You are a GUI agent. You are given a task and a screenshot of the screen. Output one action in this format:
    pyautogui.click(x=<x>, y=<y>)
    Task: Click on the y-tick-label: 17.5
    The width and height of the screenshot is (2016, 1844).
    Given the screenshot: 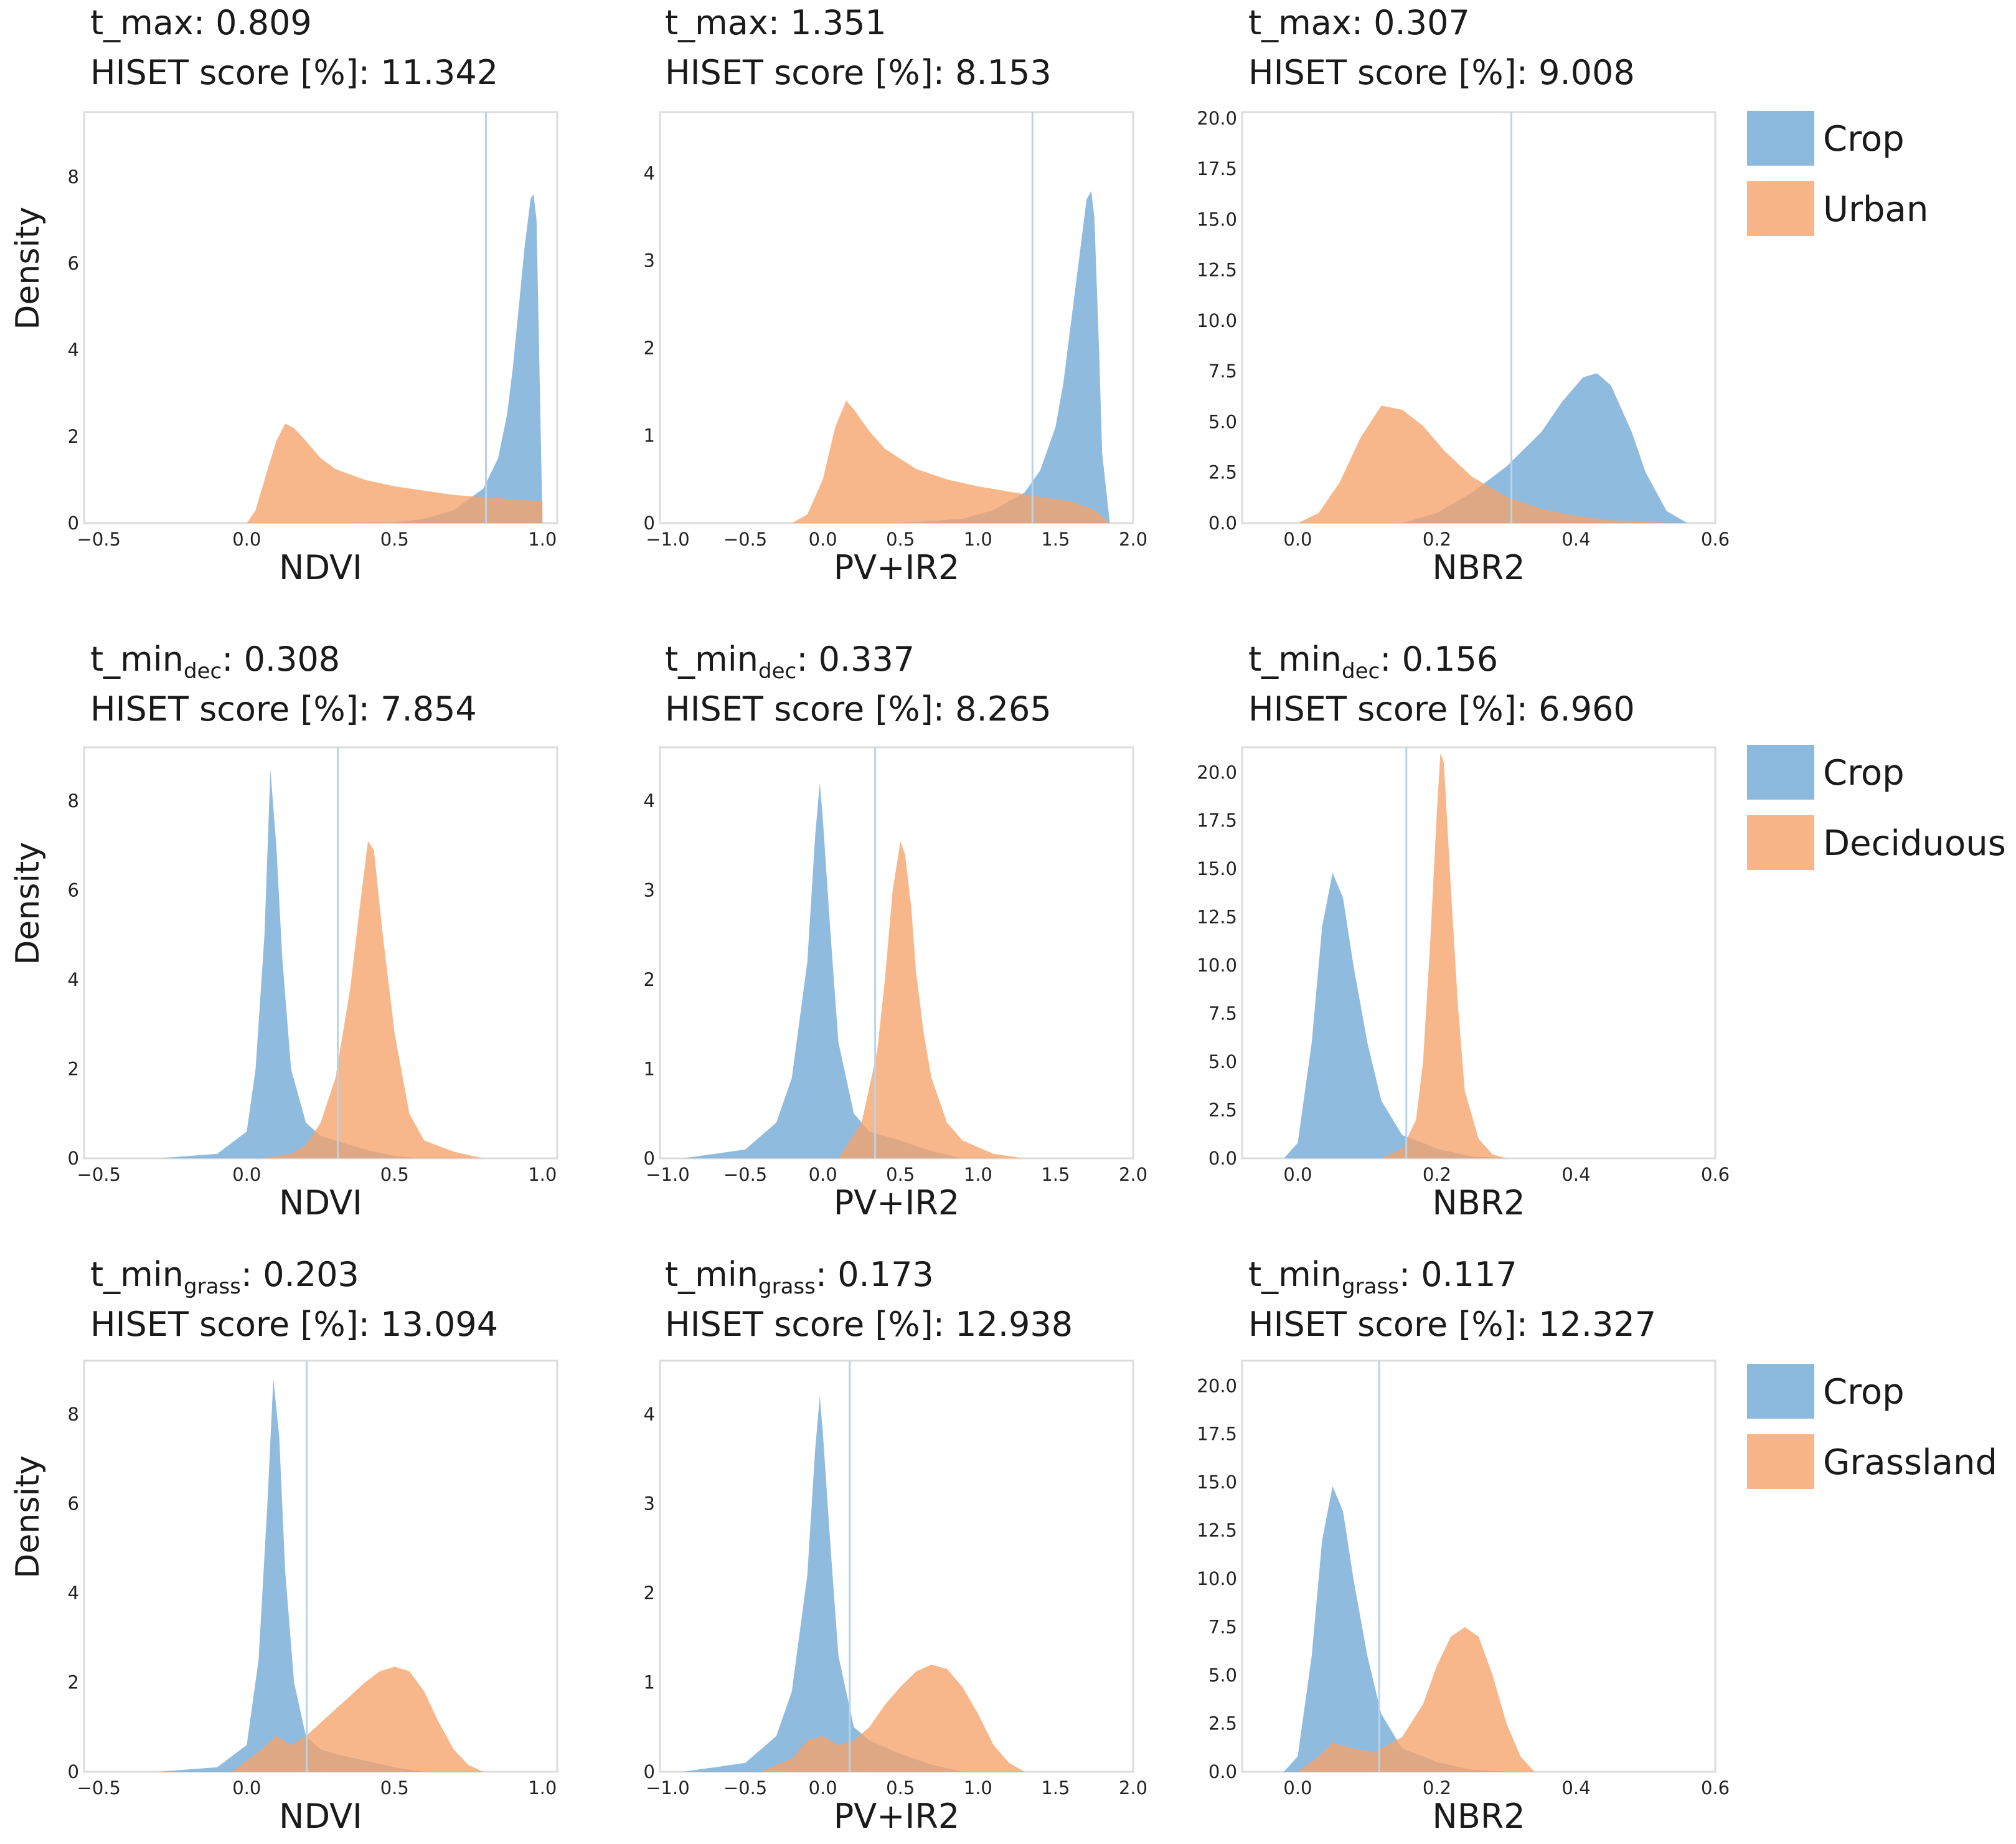 What is the action you would take?
    pyautogui.click(x=1217, y=820)
    